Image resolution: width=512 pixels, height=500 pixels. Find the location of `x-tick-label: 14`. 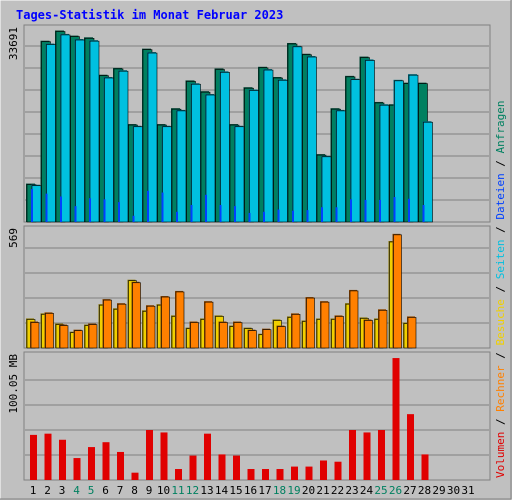

x-tick-label: 14 is located at coordinates (222, 490).